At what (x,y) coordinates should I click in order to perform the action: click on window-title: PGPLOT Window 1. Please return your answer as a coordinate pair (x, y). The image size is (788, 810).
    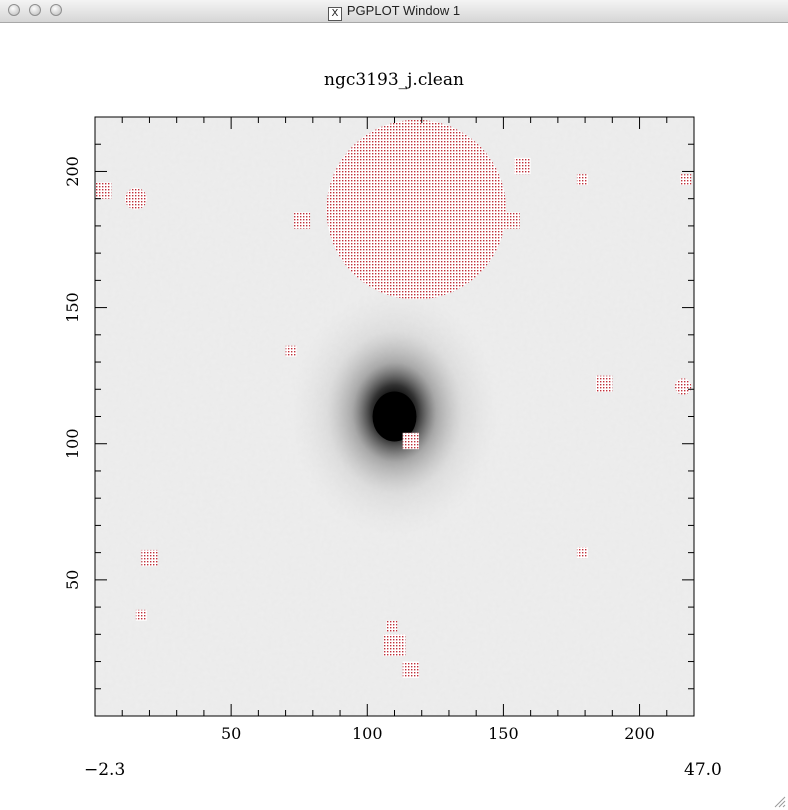
    Looking at the image, I should click on (403, 10).